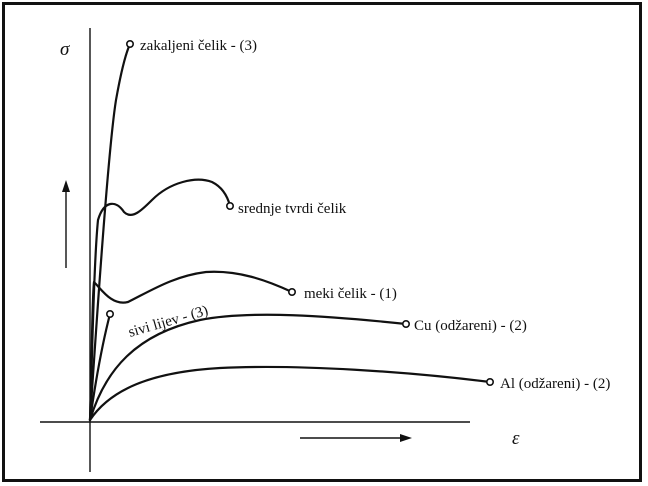  What do you see at coordinates (66, 224) in the screenshot?
I see `up-arrow` at bounding box center [66, 224].